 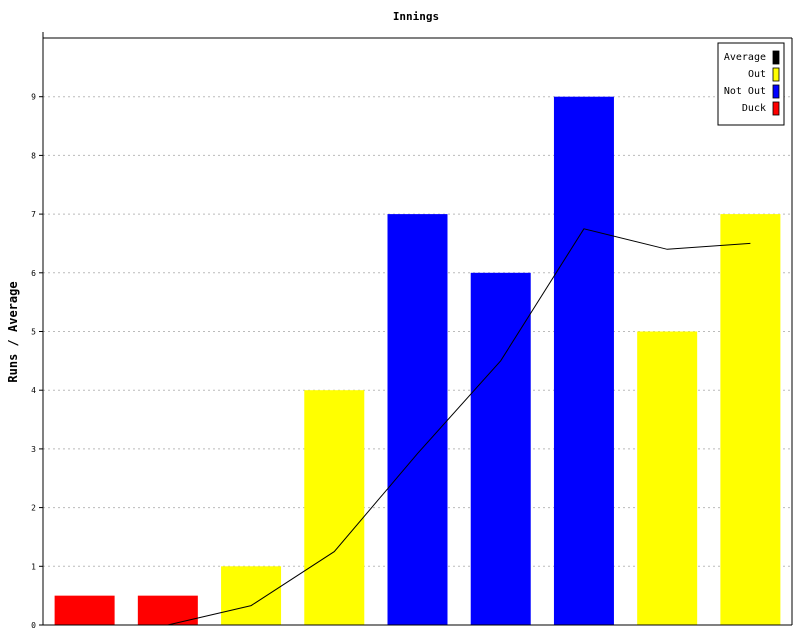 I want to click on y-tick-label: 7, so click(x=33, y=214).